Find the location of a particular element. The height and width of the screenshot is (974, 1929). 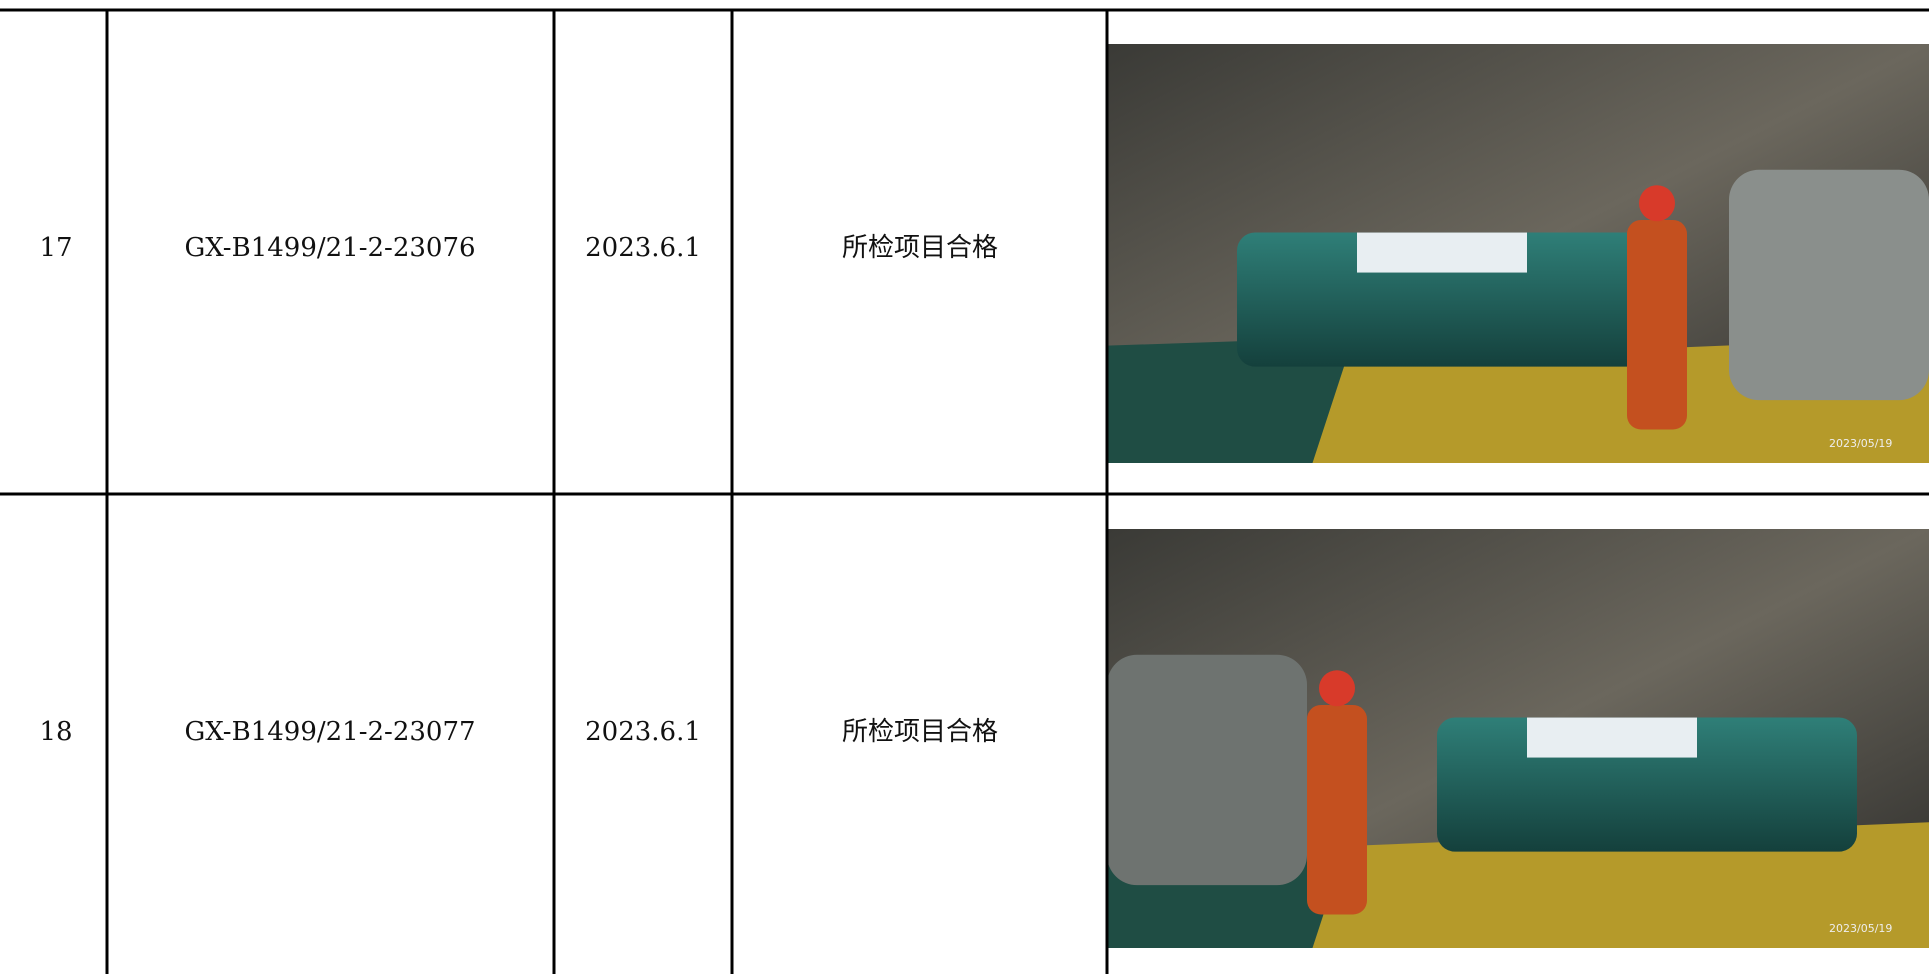

pump-body is located at coordinates (1447, 299).